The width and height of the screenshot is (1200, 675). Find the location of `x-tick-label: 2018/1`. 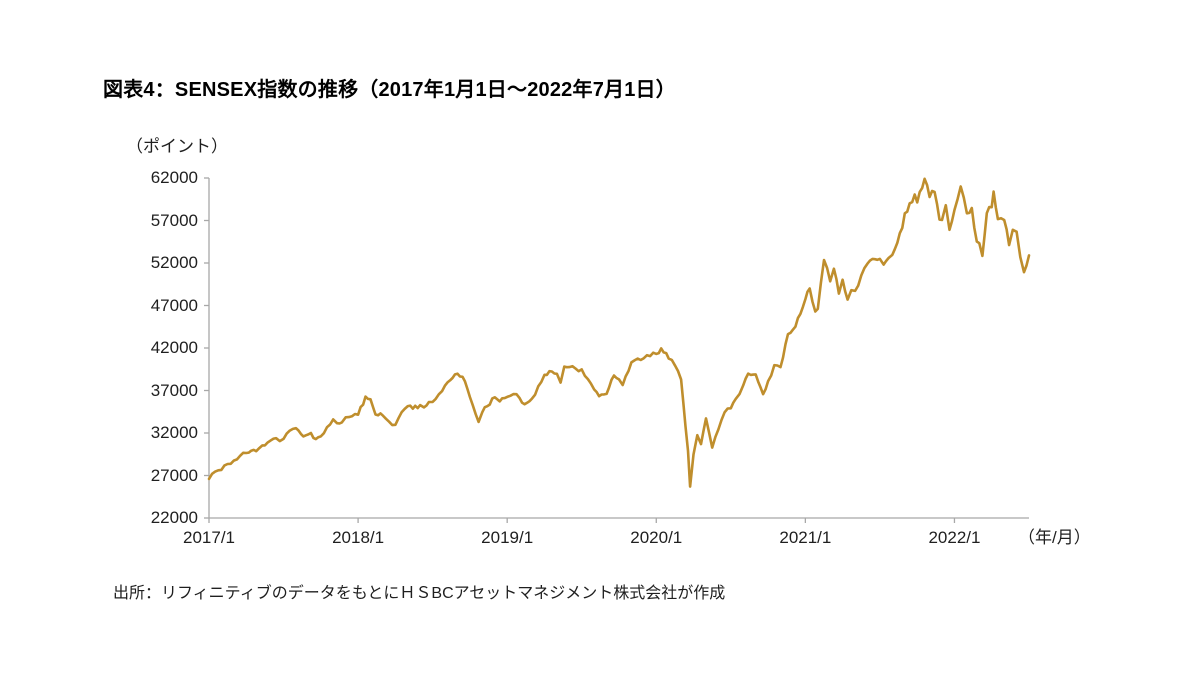

x-tick-label: 2018/1 is located at coordinates (358, 537).